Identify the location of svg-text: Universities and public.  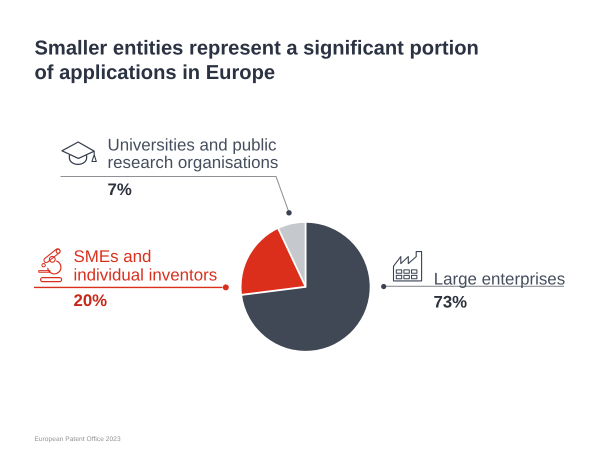
(192, 145).